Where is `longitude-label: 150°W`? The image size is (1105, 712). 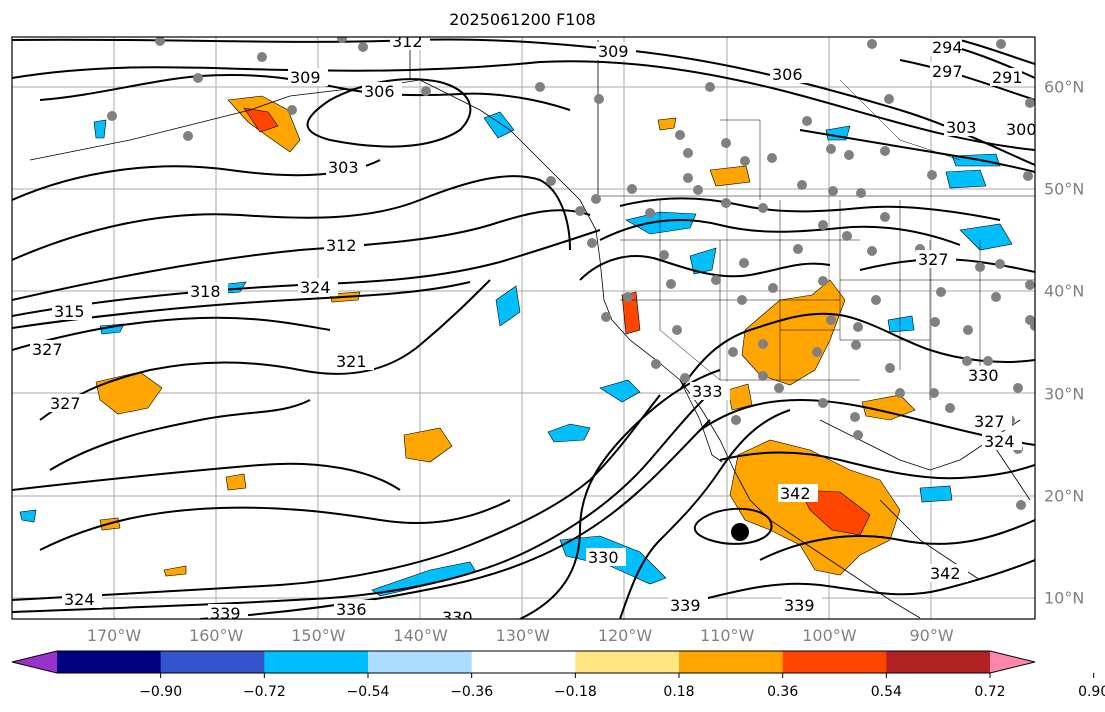 longitude-label: 150°W is located at coordinates (318, 635).